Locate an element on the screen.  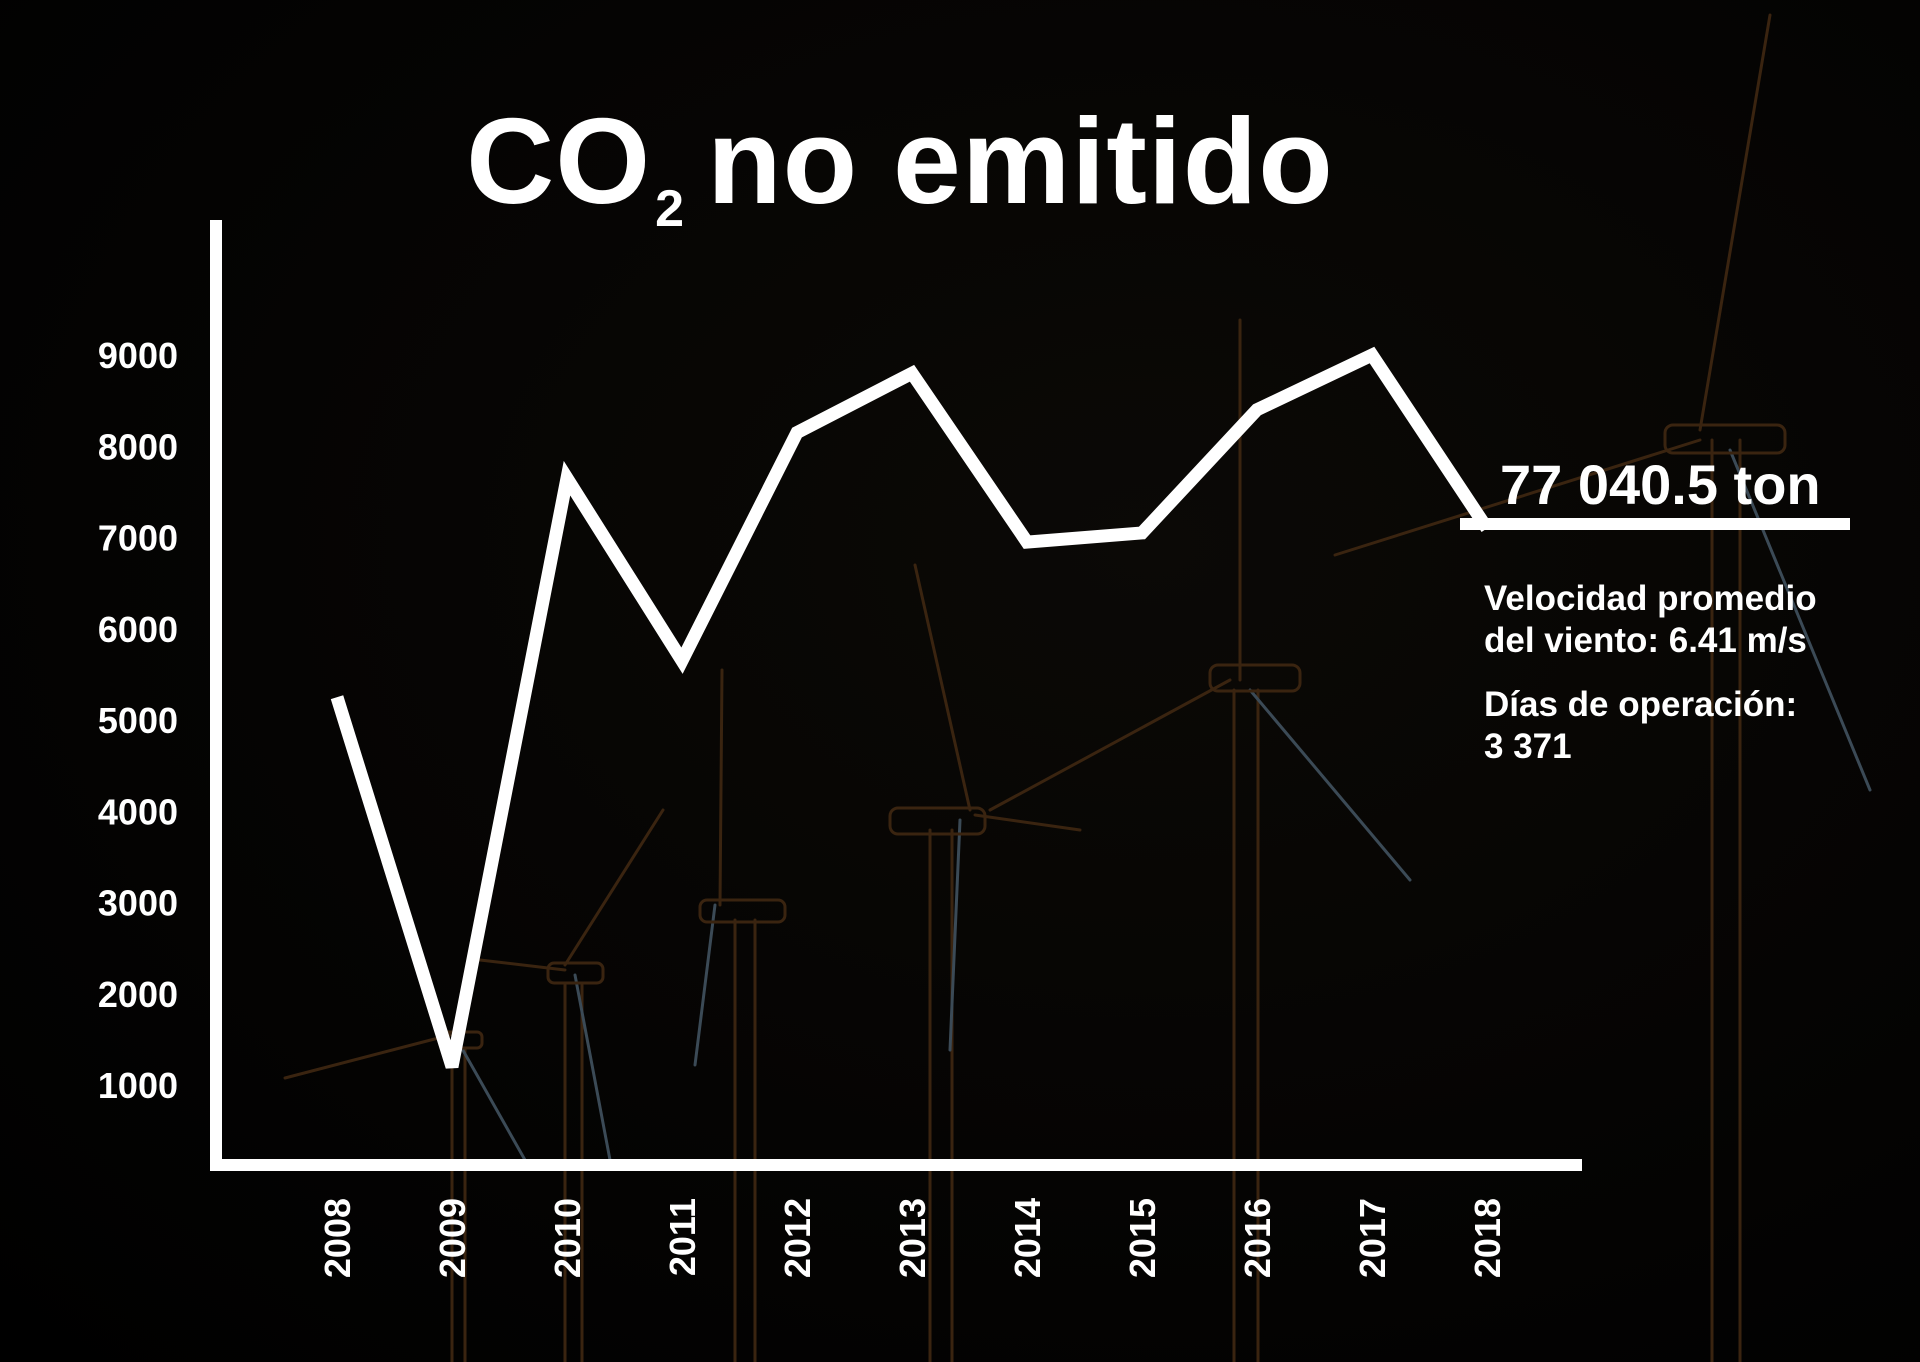
x-tick-label: 2011 is located at coordinates (682, 1237).